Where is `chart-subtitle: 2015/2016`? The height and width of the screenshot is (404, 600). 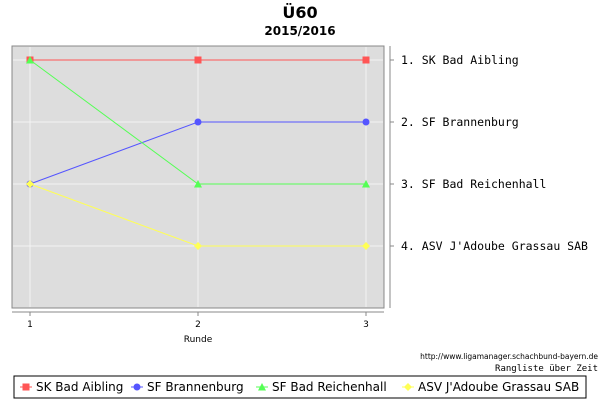
chart-subtitle: 2015/2016 is located at coordinates (299, 31).